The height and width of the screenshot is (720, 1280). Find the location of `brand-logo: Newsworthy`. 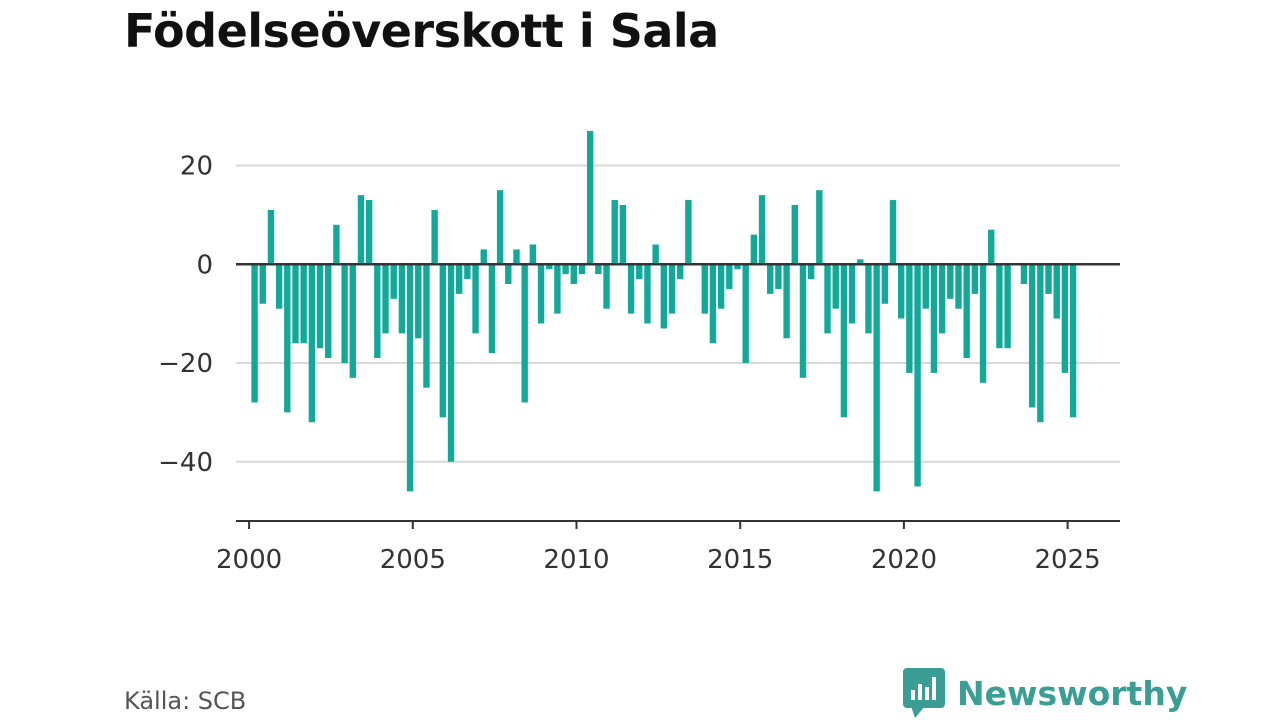

brand-logo: Newsworthy is located at coordinates (1045, 693).